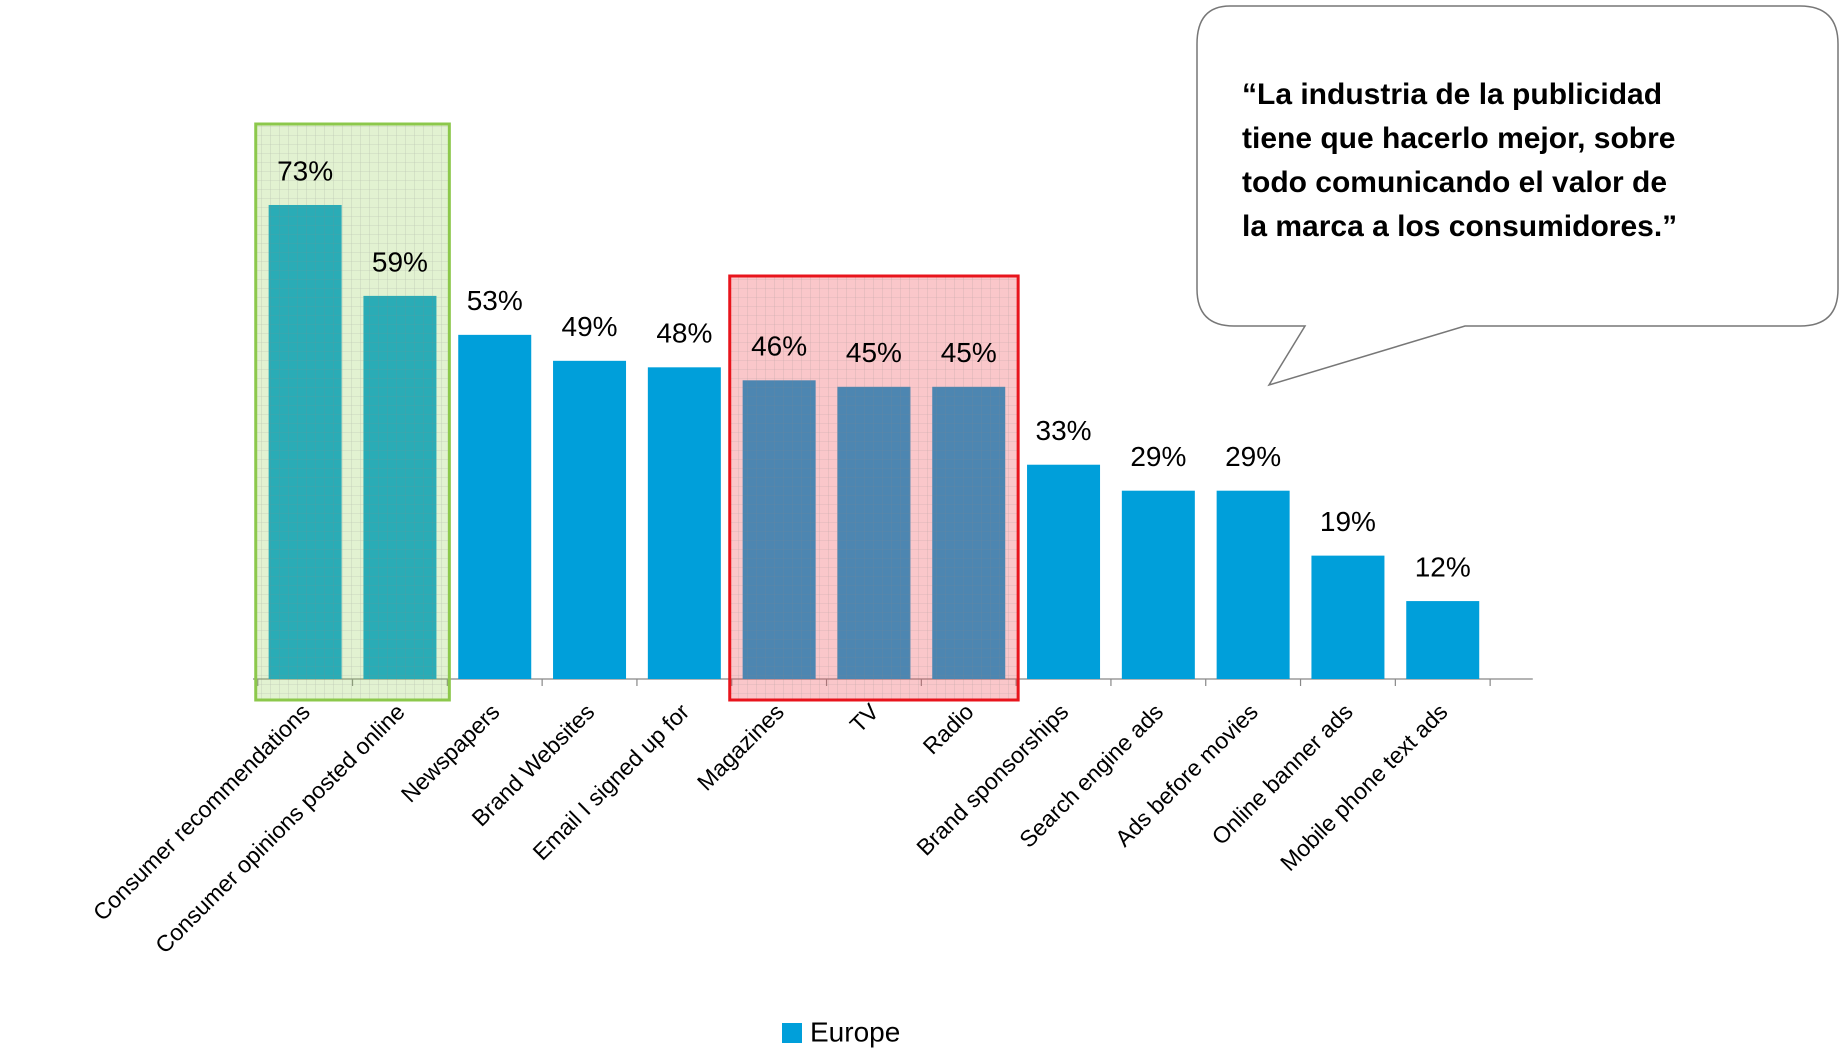 The width and height of the screenshot is (1842, 1051). I want to click on x-tick-label: Magazines, so click(740, 746).